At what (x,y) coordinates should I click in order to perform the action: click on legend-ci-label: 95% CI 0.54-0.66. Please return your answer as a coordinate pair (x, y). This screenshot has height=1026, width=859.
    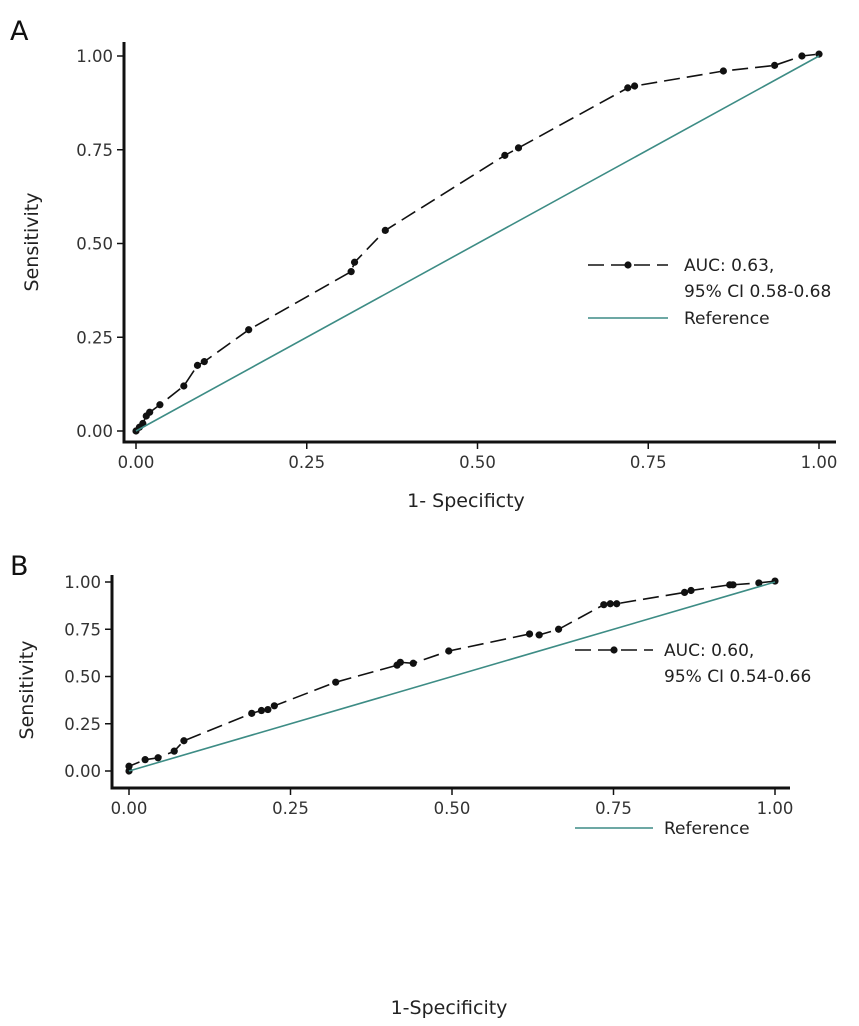
    Looking at the image, I should click on (737, 677).